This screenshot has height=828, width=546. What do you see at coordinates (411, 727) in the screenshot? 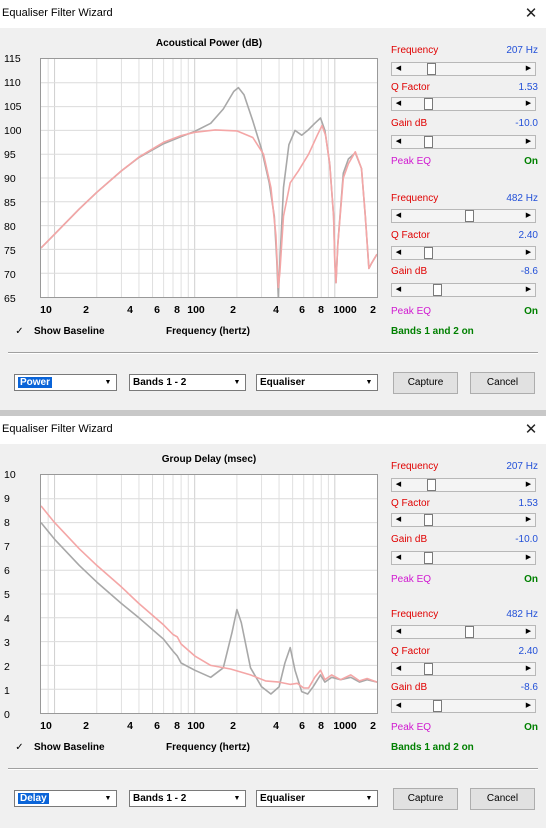
I see `band2-type-label: Peak EQ` at bounding box center [411, 727].